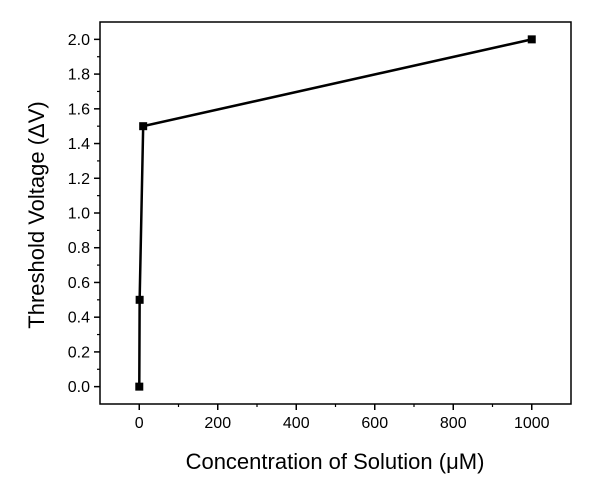  I want to click on y-tick-label: 1.4, so click(79, 144).